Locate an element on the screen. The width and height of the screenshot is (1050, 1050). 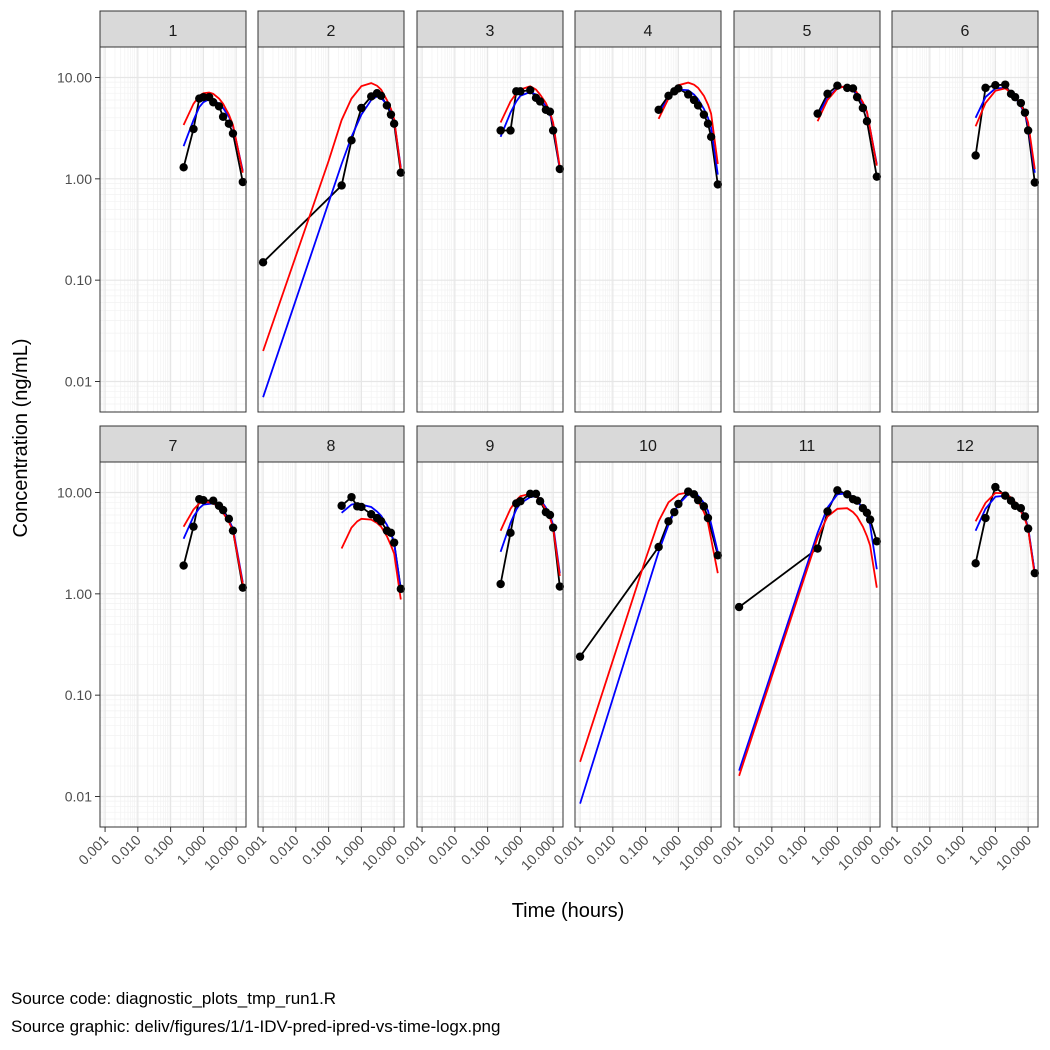
facet-panel-1: 1 0.01 0.10 1.00 10.00 is located at coordinates (152, 211).